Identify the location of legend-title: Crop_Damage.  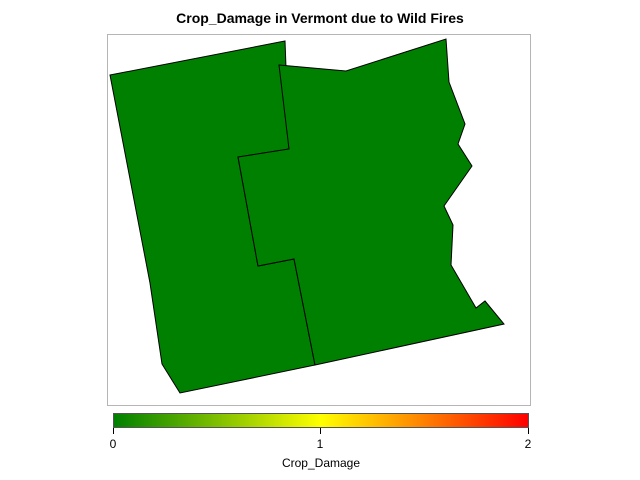
(321, 463).